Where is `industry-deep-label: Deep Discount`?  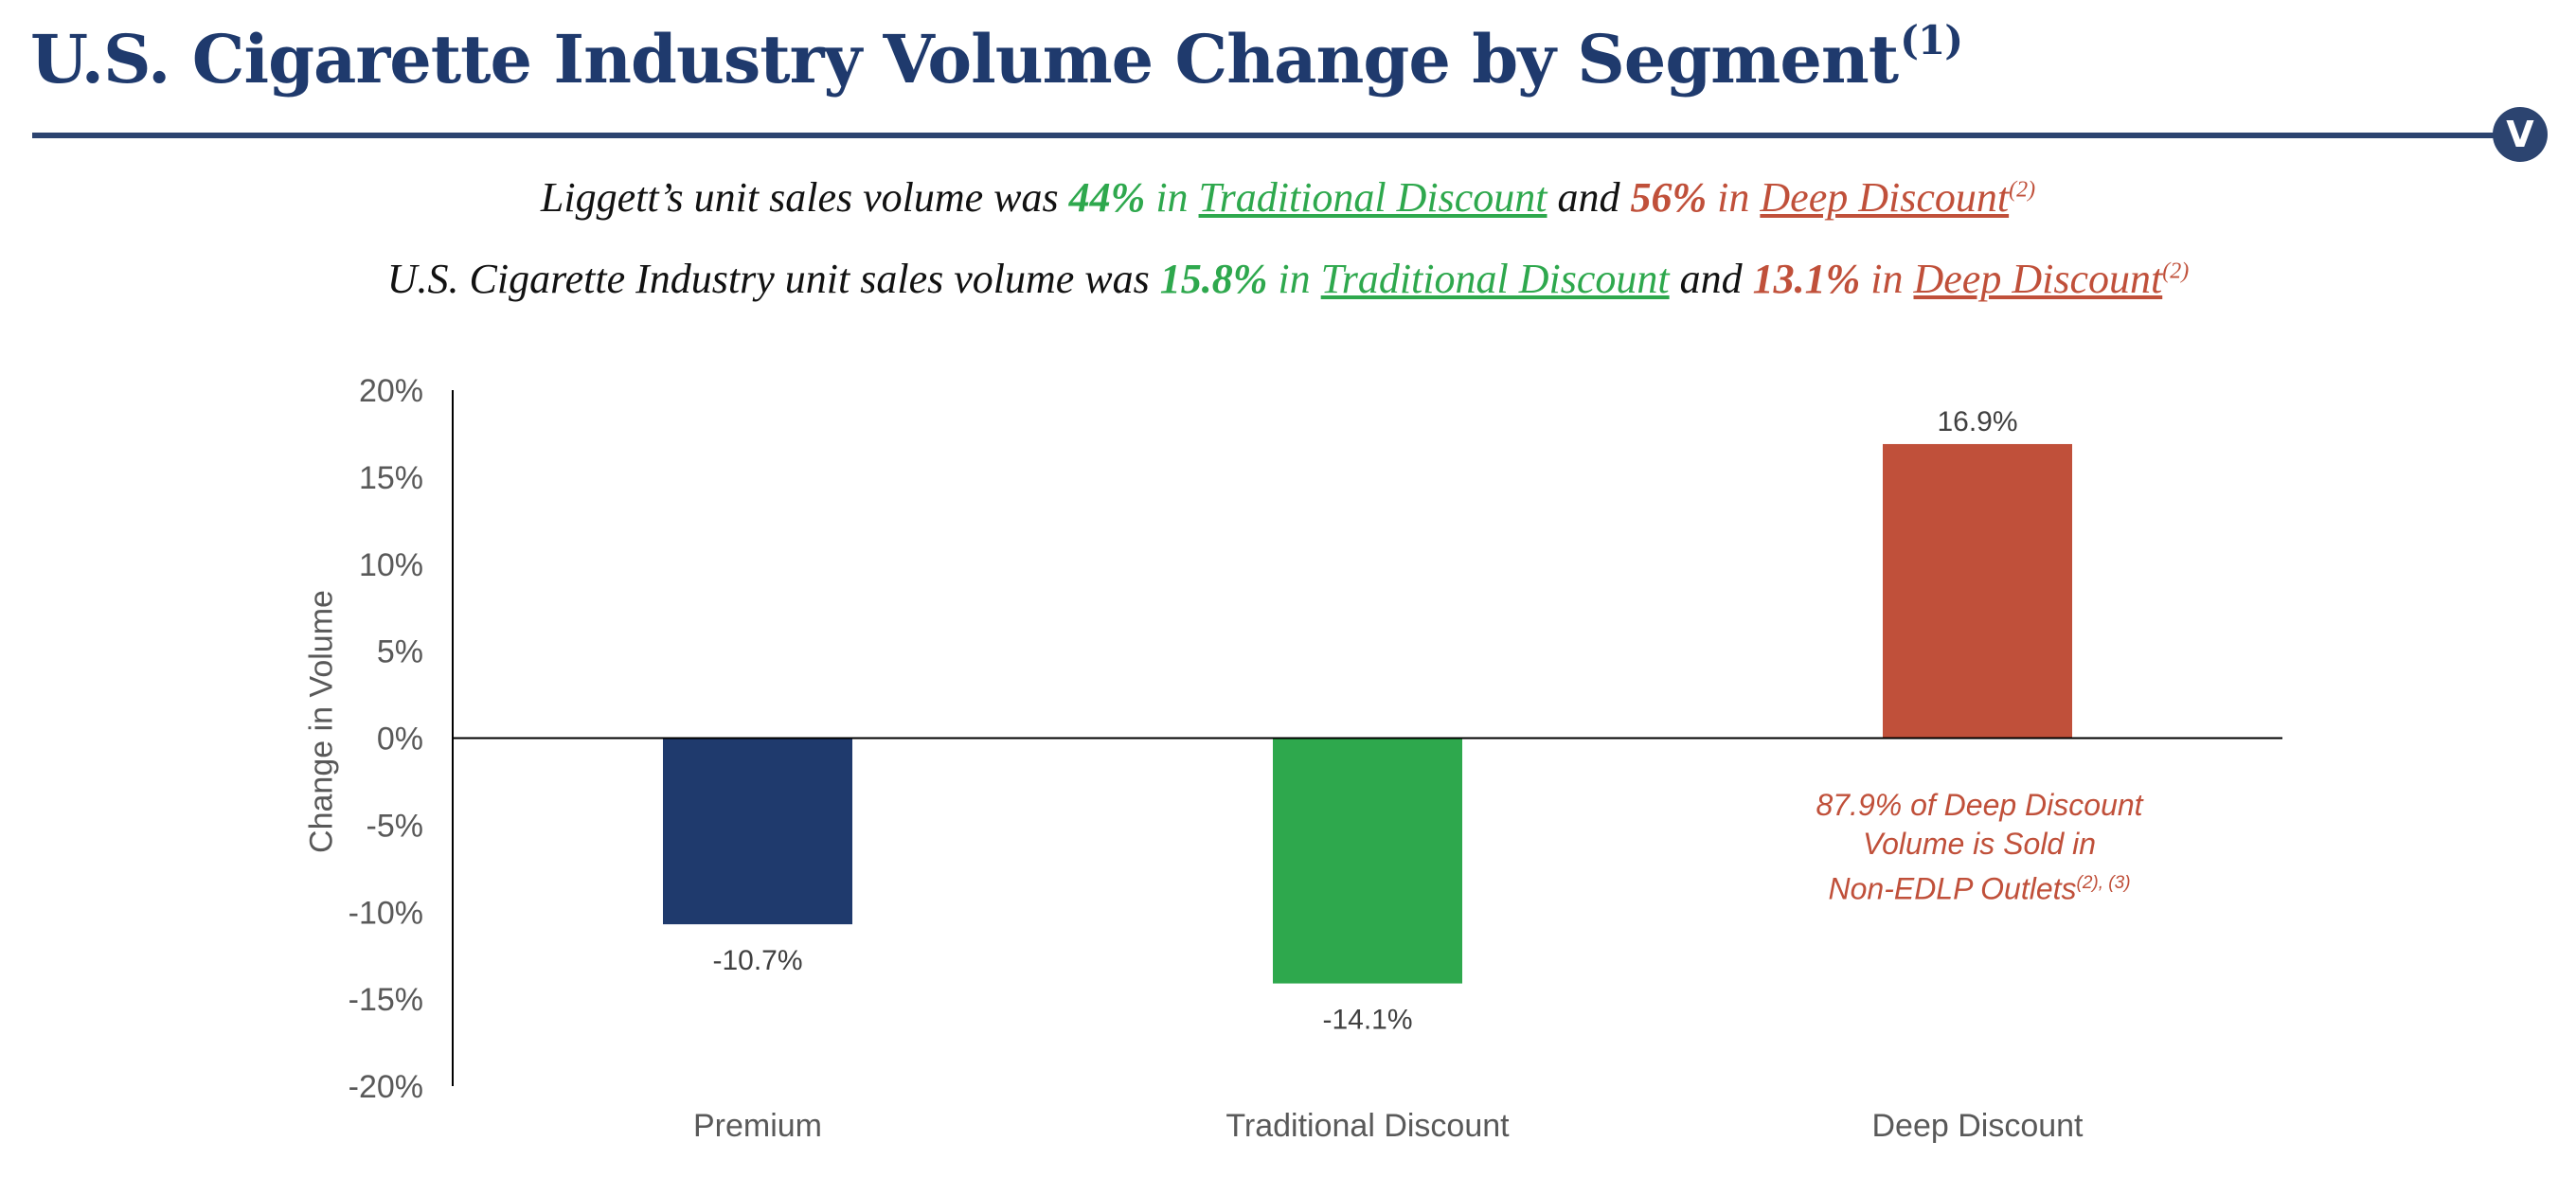 industry-deep-label: Deep Discount is located at coordinates (2038, 279).